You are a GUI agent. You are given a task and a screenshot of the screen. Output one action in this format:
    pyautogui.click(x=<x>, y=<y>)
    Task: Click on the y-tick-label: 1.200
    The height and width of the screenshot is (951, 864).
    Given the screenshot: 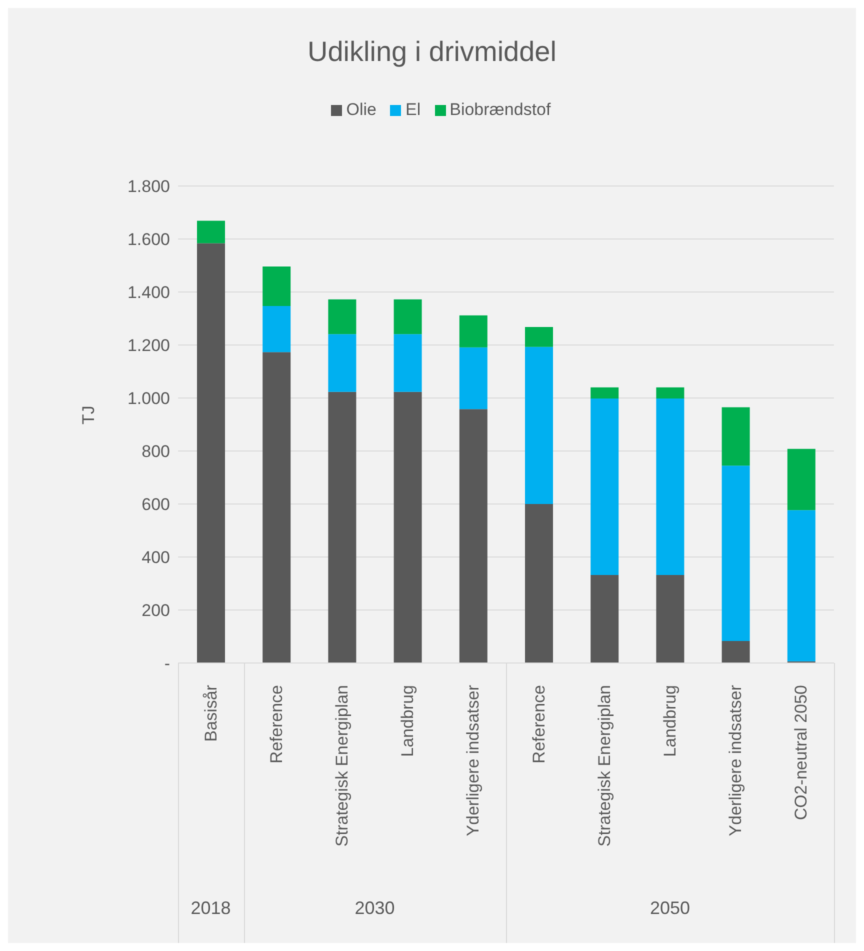 What is the action you would take?
    pyautogui.click(x=148, y=346)
    